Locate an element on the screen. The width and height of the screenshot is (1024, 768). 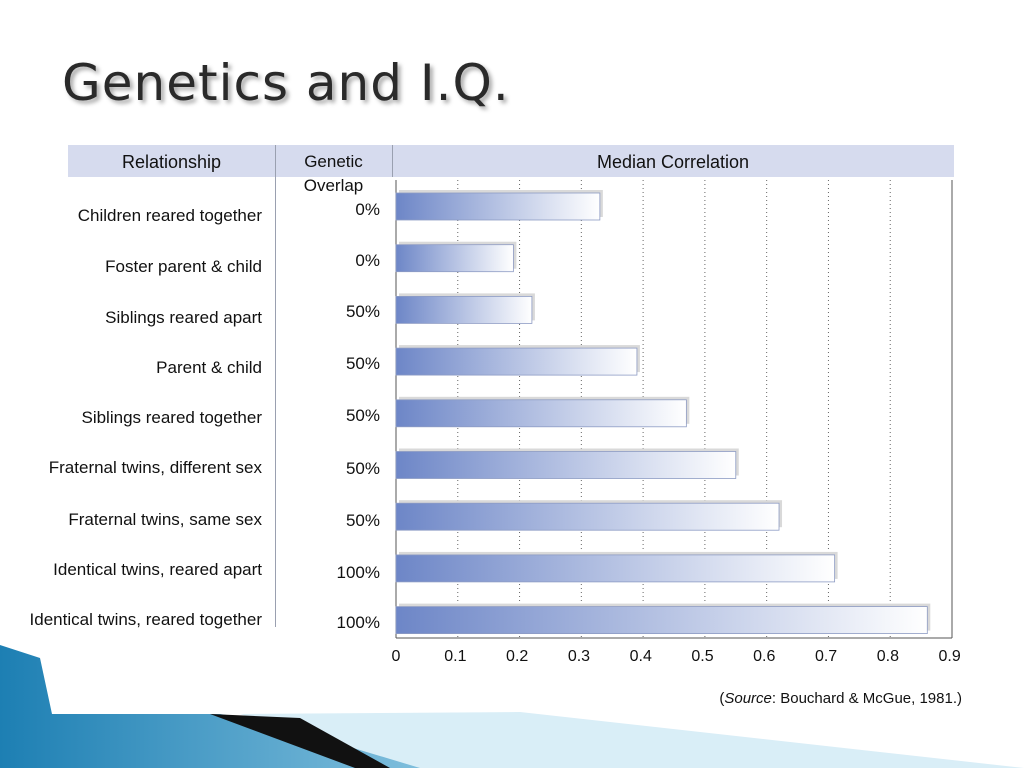
row-label: Parent & child is located at coordinates (209, 367).